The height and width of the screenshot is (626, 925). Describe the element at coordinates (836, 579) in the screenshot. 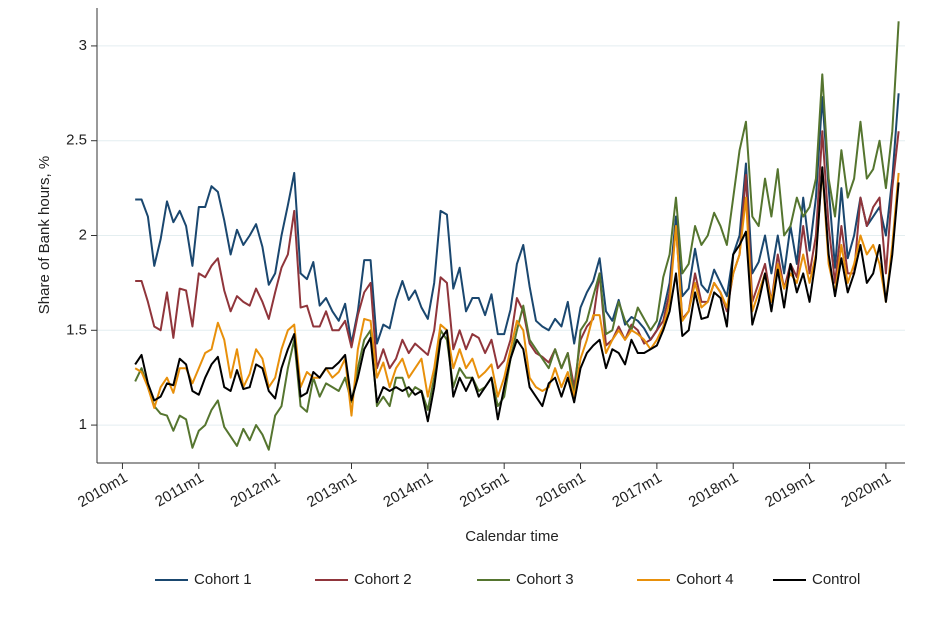

I see `legend-label: Control` at that location.